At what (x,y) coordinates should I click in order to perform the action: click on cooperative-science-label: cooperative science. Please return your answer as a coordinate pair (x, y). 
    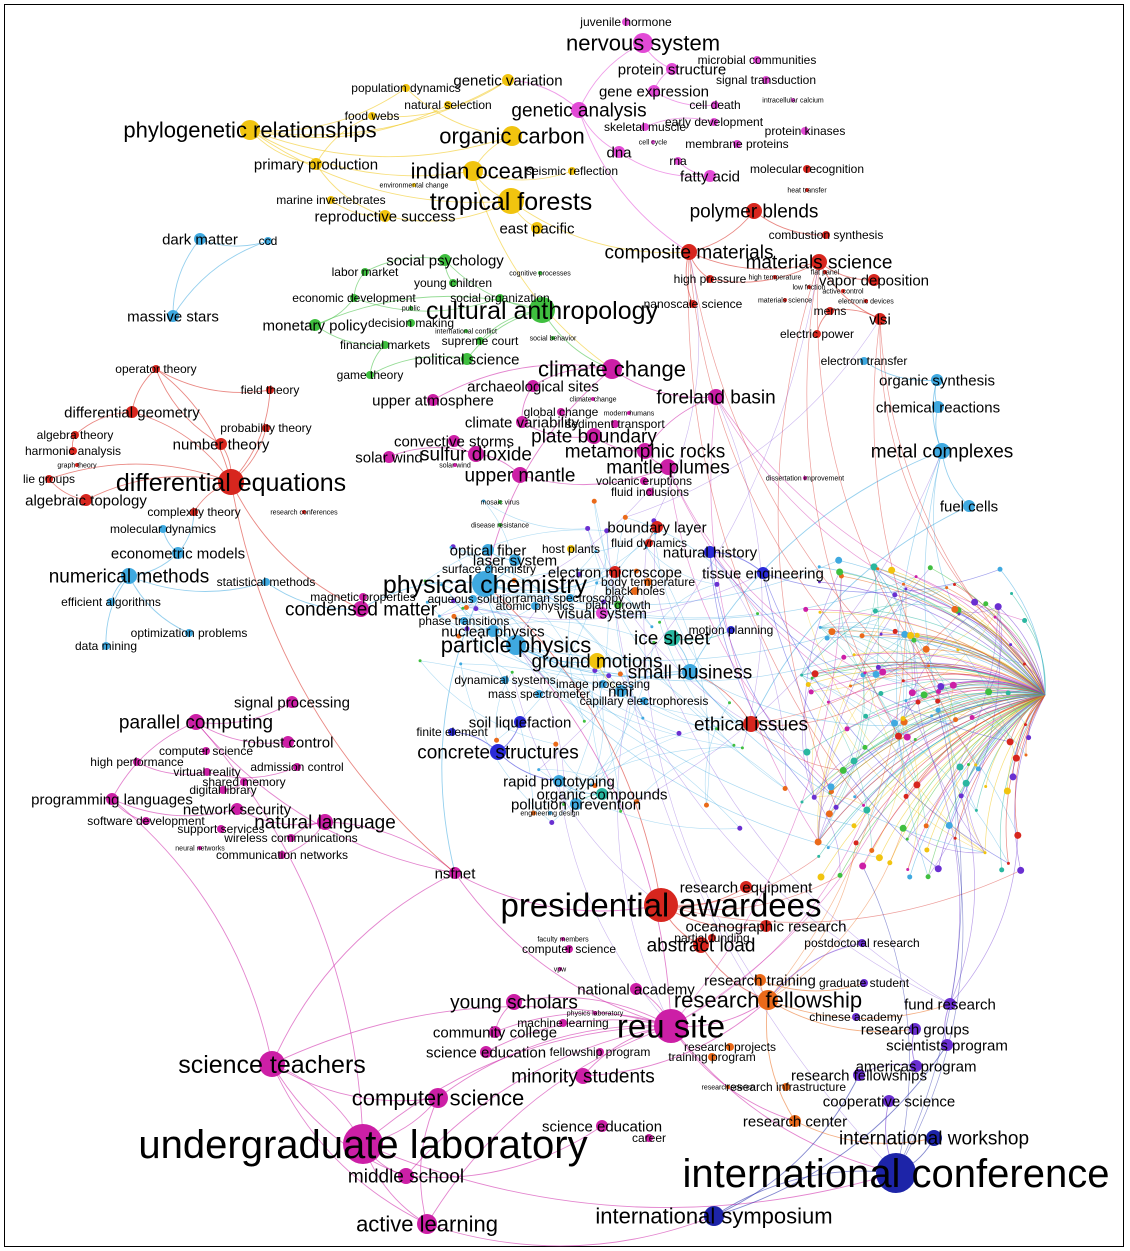
    Looking at the image, I should click on (889, 1101).